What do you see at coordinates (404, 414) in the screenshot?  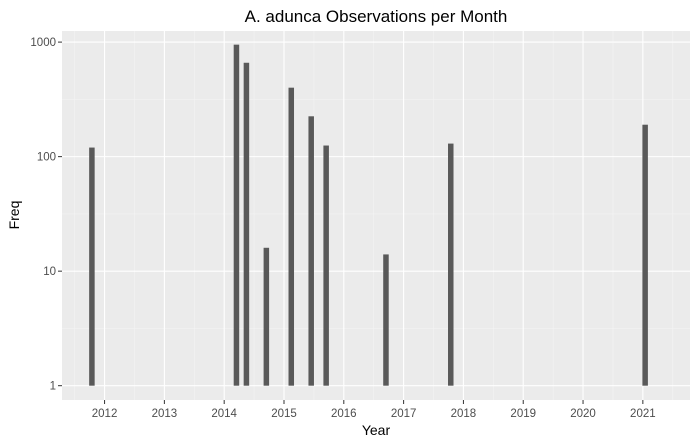 I see `x-tick-label: 2017` at bounding box center [404, 414].